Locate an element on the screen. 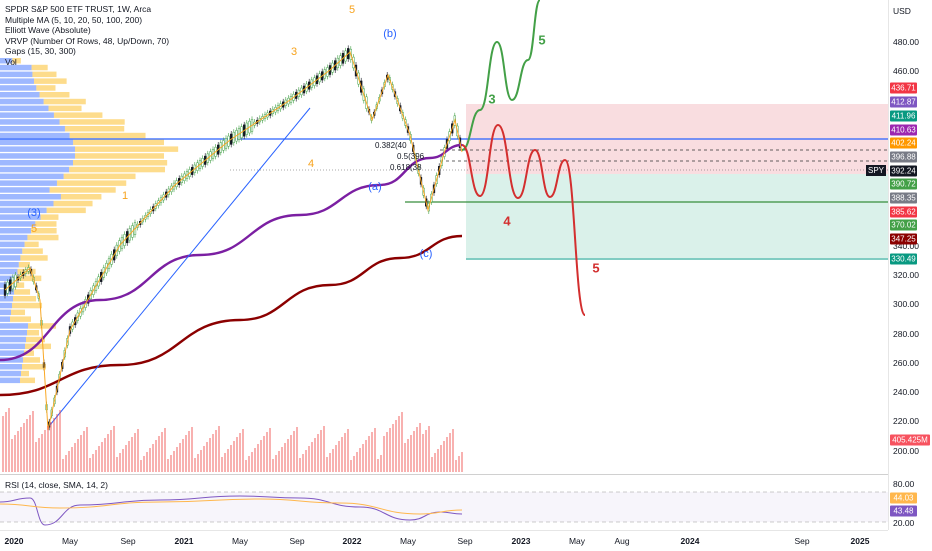  volume-tag: 405.425M is located at coordinates (910, 440).